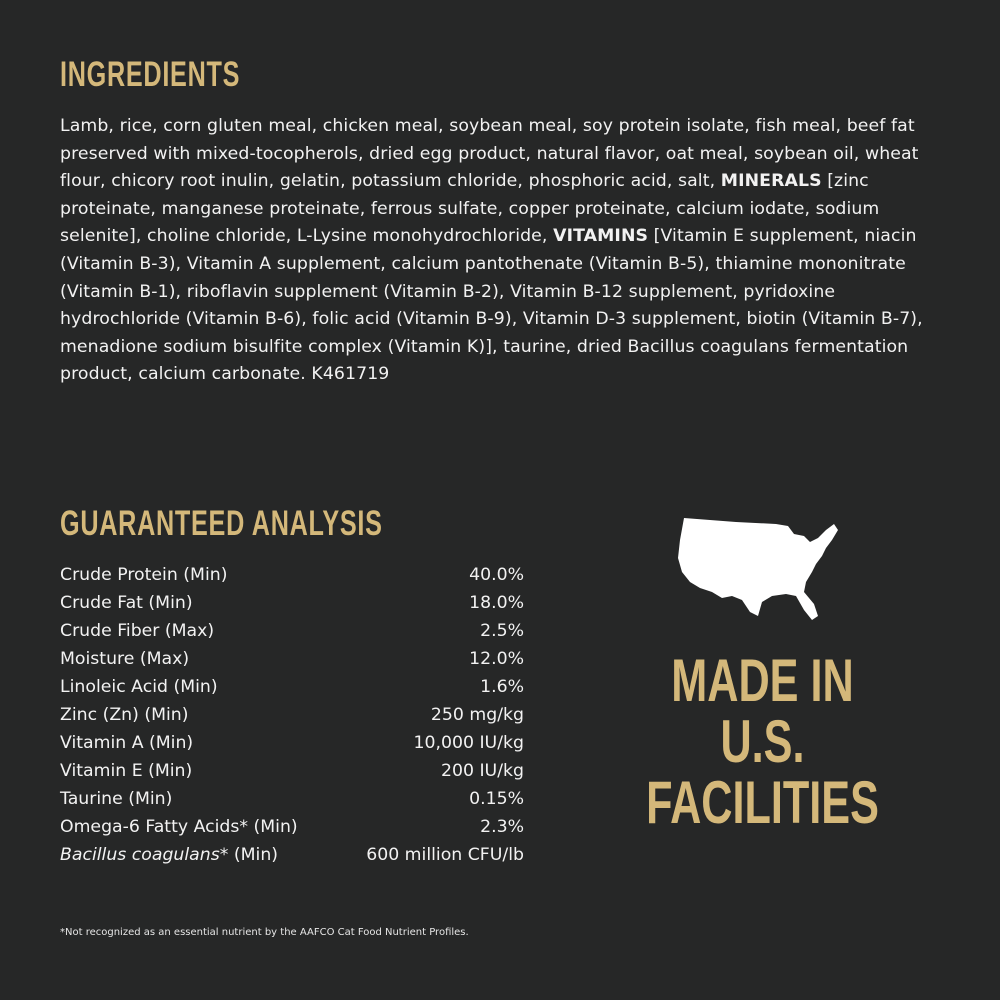 The image size is (1000, 1000). Describe the element at coordinates (139, 687) in the screenshot. I see `row-label: Linoleic Acid (Min)` at that location.